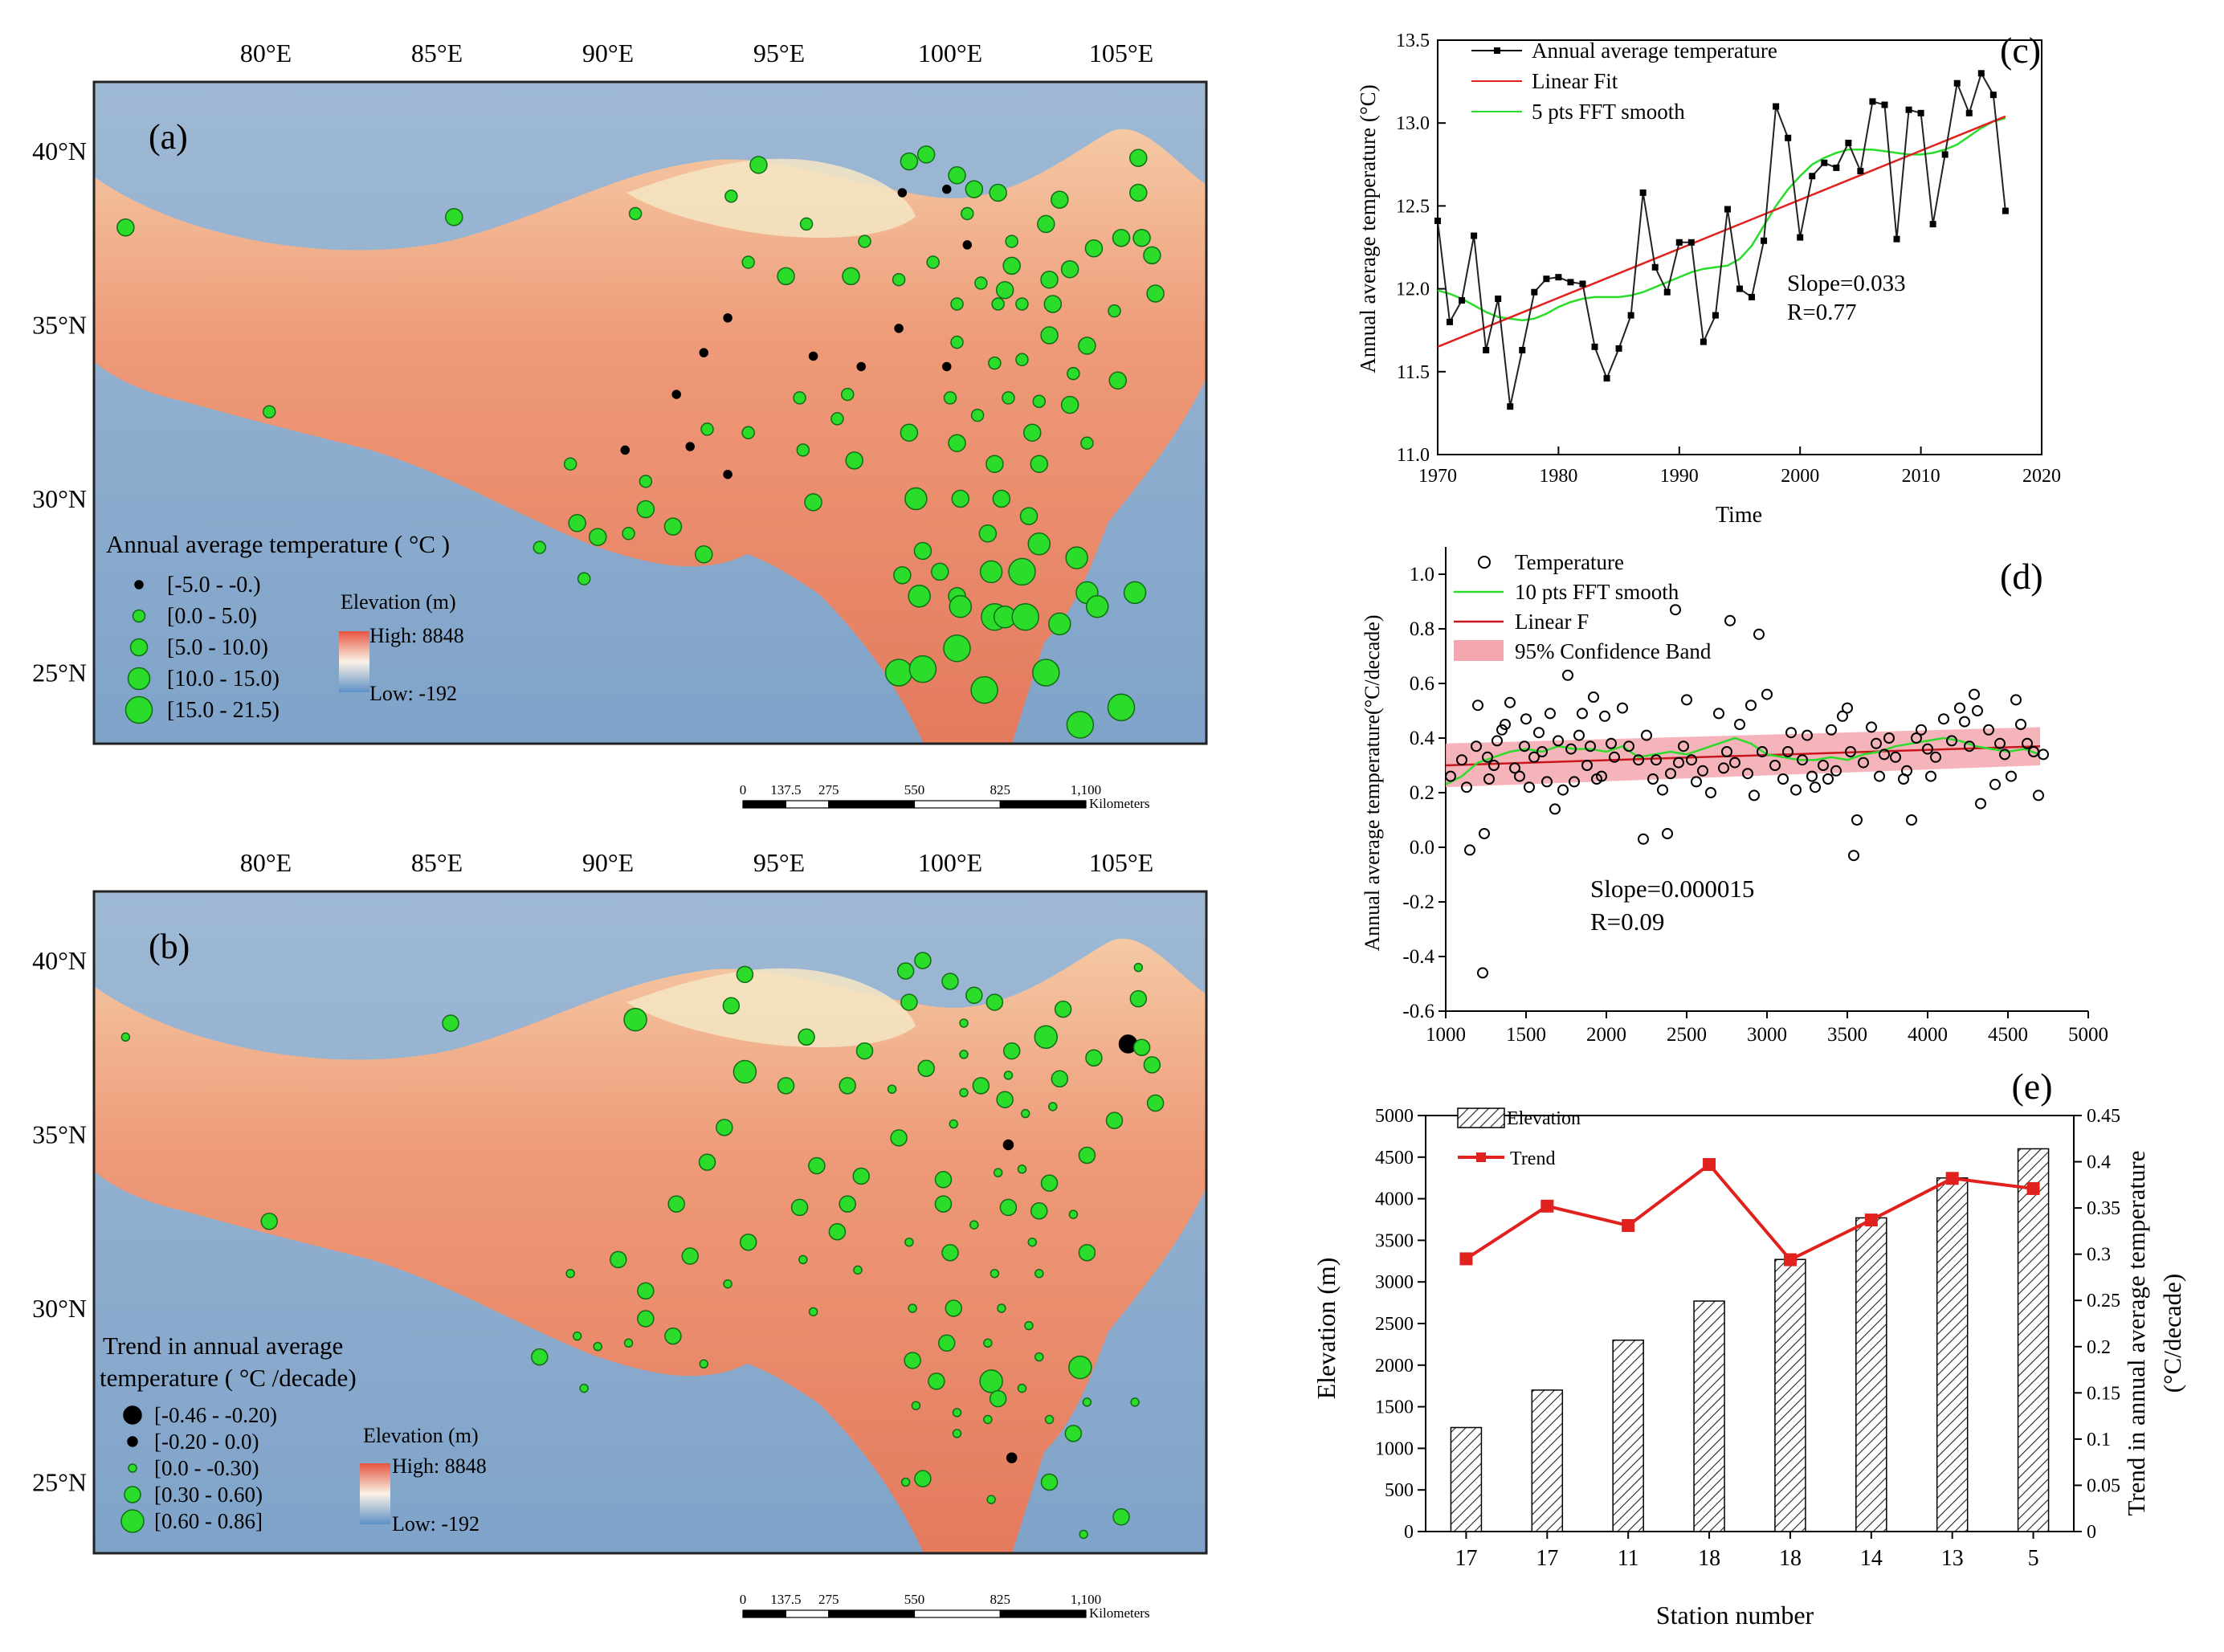  What do you see at coordinates (1597, 592) in the screenshot?
I see `chart-d-legend-smooth: 10 pts FFT smooth` at bounding box center [1597, 592].